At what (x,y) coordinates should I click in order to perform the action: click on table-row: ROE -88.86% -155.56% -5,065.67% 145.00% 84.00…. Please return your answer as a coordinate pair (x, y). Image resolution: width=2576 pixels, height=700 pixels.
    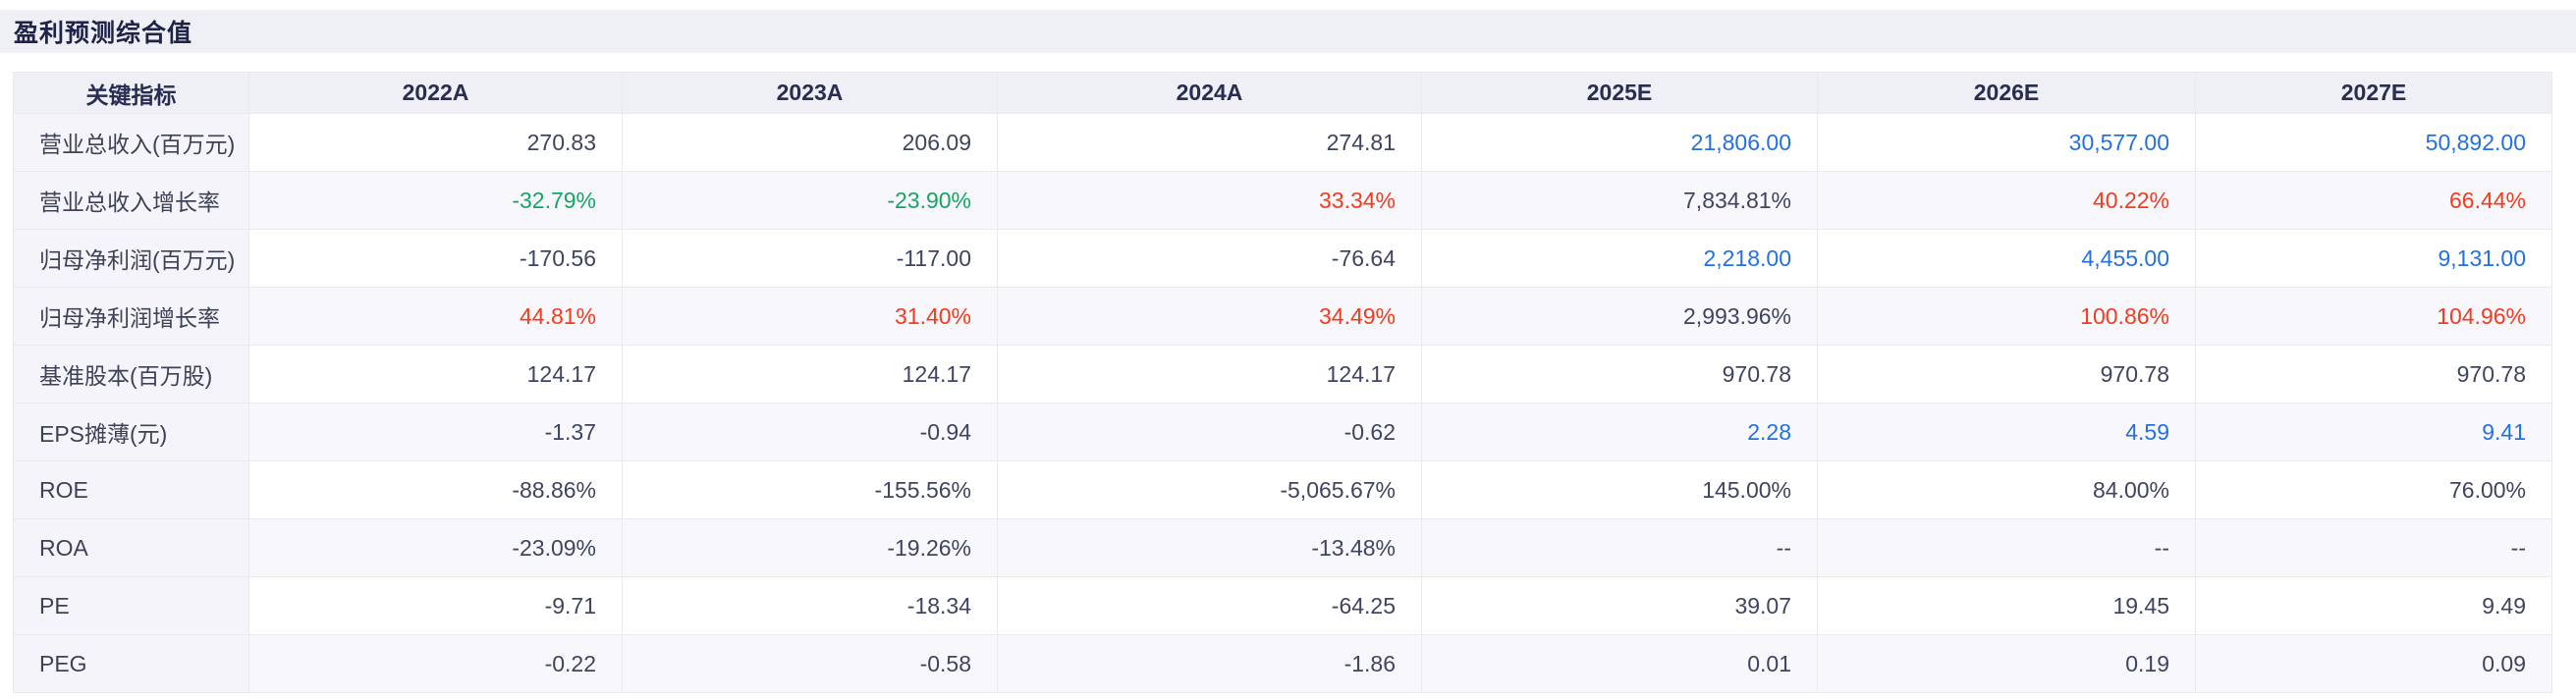
    Looking at the image, I should click on (1282, 489).